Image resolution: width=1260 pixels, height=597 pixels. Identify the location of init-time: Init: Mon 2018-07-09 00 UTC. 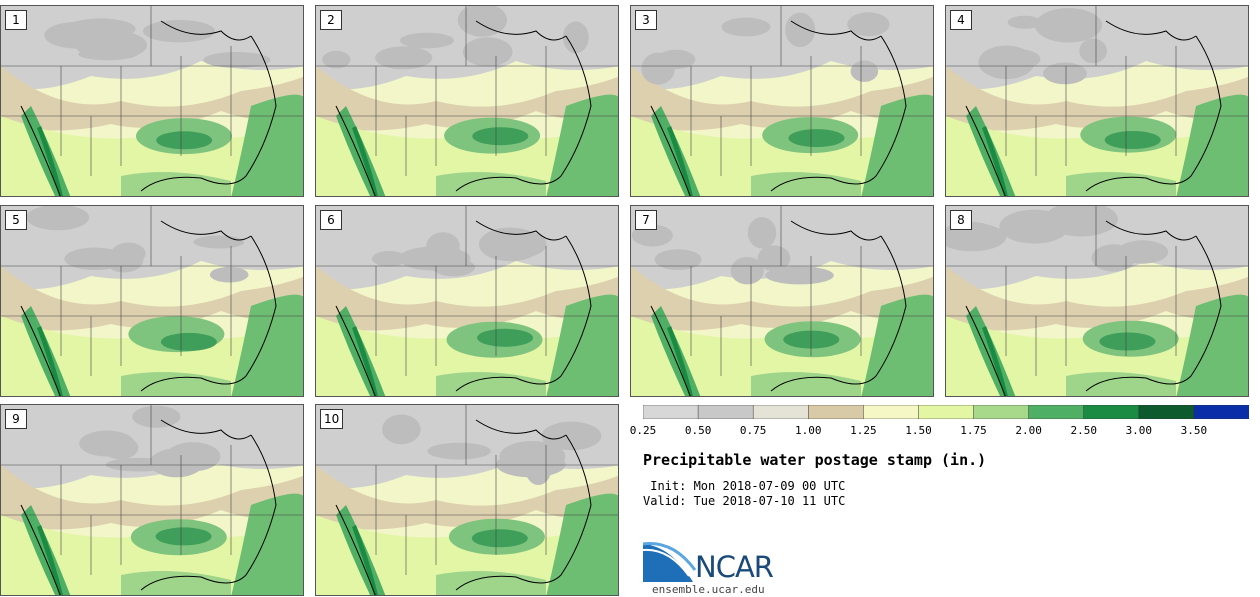
(744, 486).